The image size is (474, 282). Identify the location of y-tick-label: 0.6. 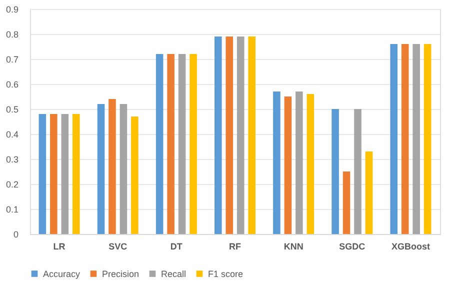
(12, 85).